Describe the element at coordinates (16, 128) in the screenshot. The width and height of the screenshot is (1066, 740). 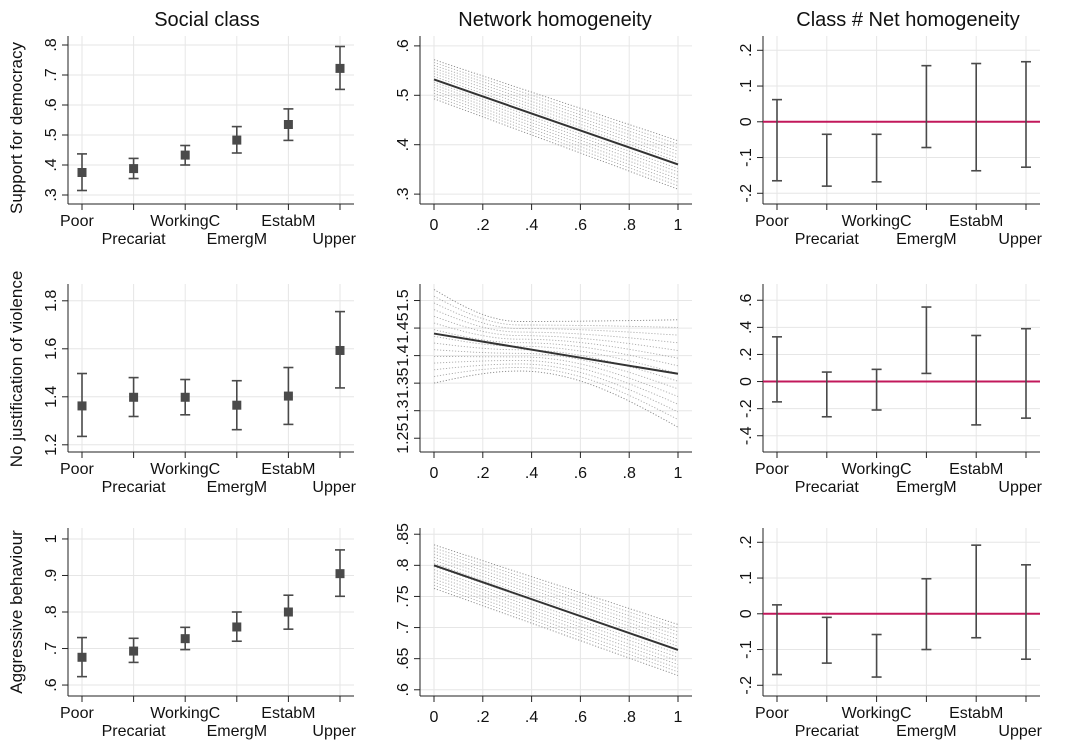
I see `row-label-support-for-democracy: Support for democracy` at that location.